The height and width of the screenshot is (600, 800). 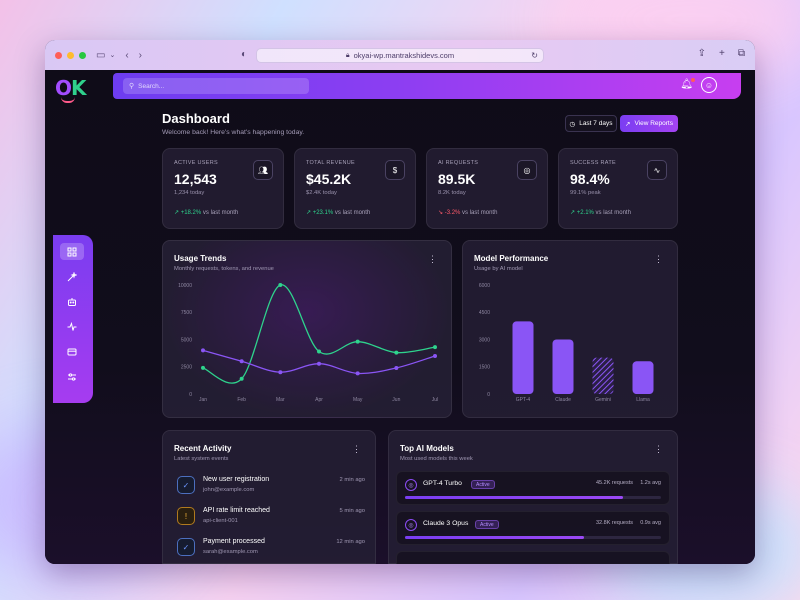 I want to click on sidebar-toggle-icon: ▭, so click(x=101, y=55).